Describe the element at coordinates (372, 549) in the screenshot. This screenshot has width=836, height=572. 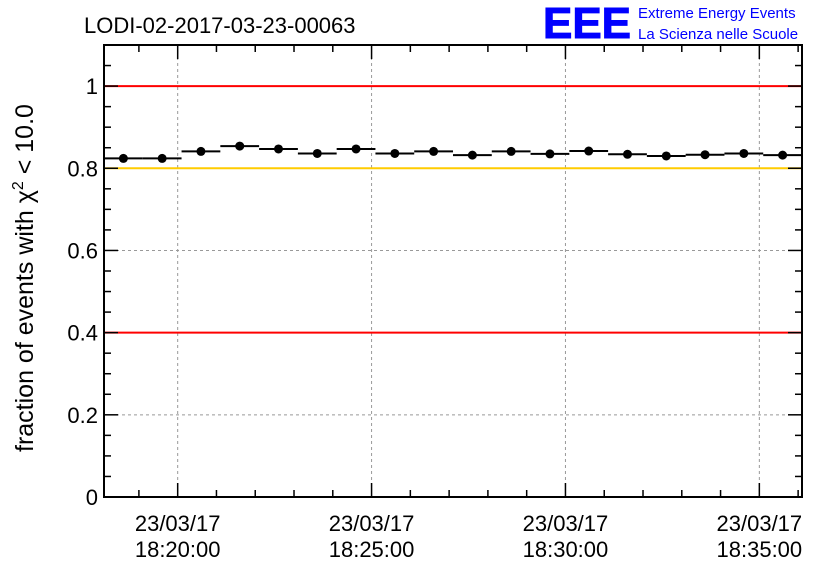
I see `x-tick-label-time: 18:25:00` at that location.